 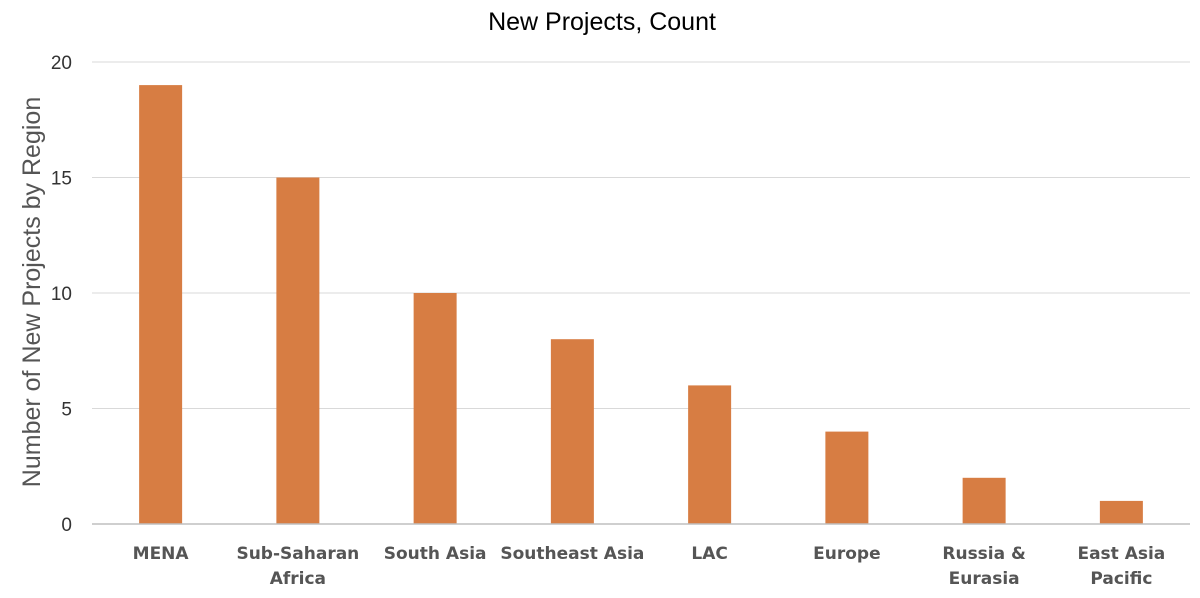 I want to click on x-tick-label-line: South Asia, so click(x=435, y=554).